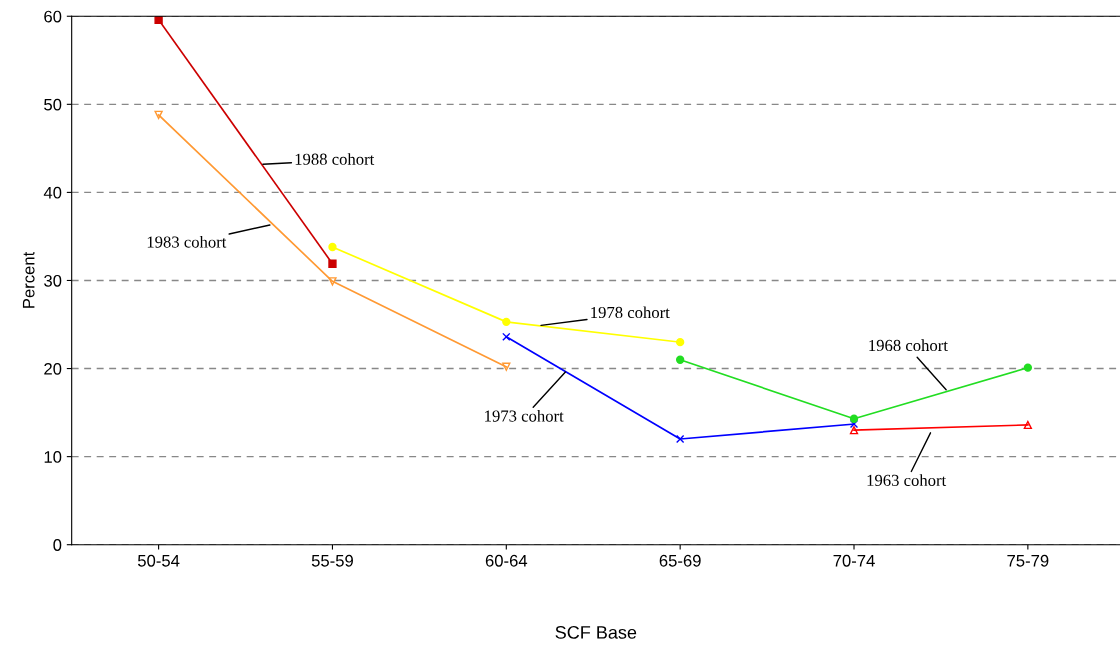  What do you see at coordinates (53, 280) in the screenshot?
I see `y-tick-label: 30` at bounding box center [53, 280].